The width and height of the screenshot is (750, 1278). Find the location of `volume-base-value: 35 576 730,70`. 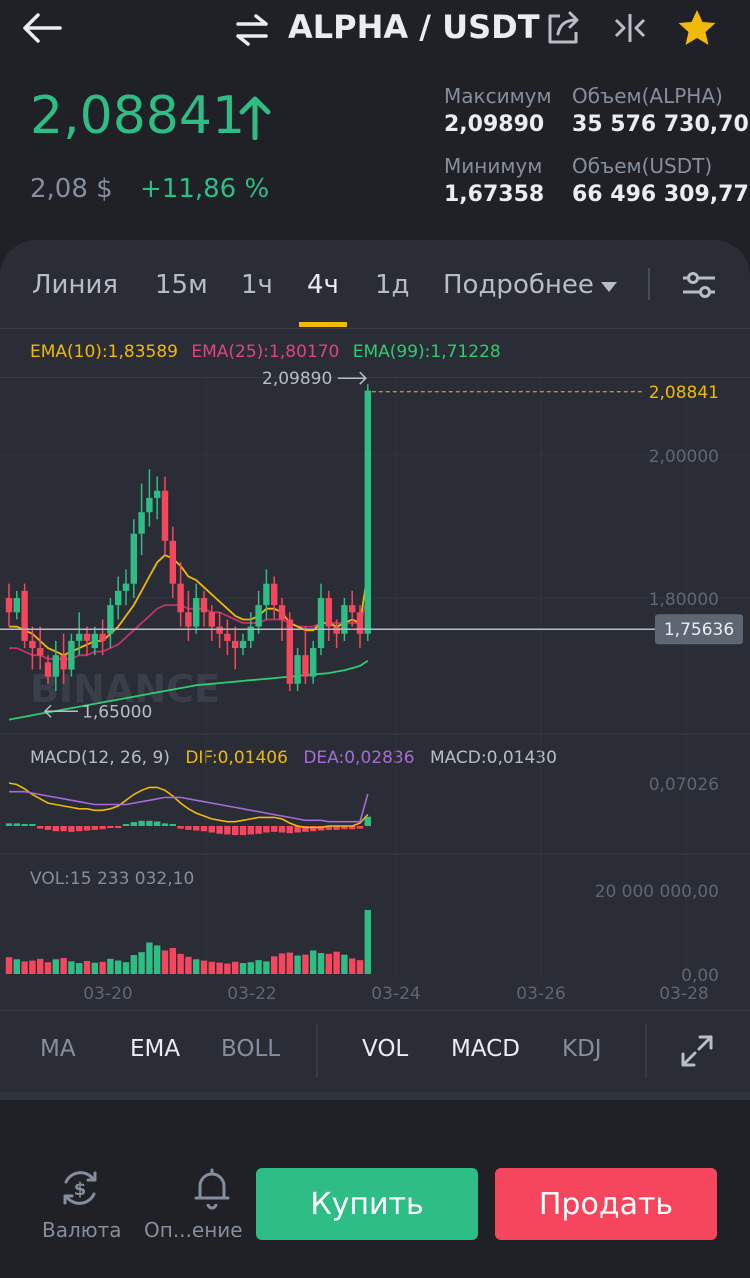

volume-base-value: 35 576 730,70 is located at coordinates (660, 124).